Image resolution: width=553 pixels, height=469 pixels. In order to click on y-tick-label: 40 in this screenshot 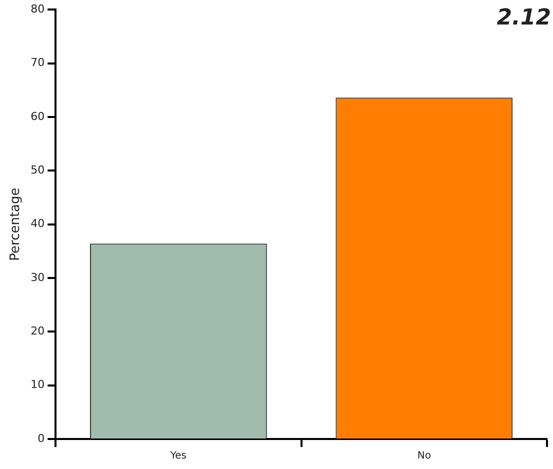, I will do `click(37, 223)`.